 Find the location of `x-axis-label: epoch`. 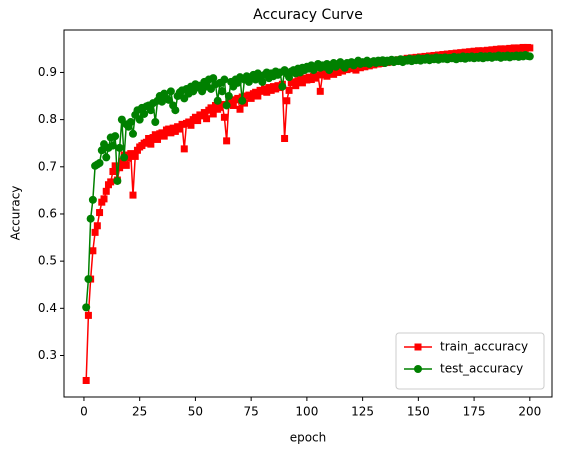

x-axis-label: epoch is located at coordinates (308, 438).